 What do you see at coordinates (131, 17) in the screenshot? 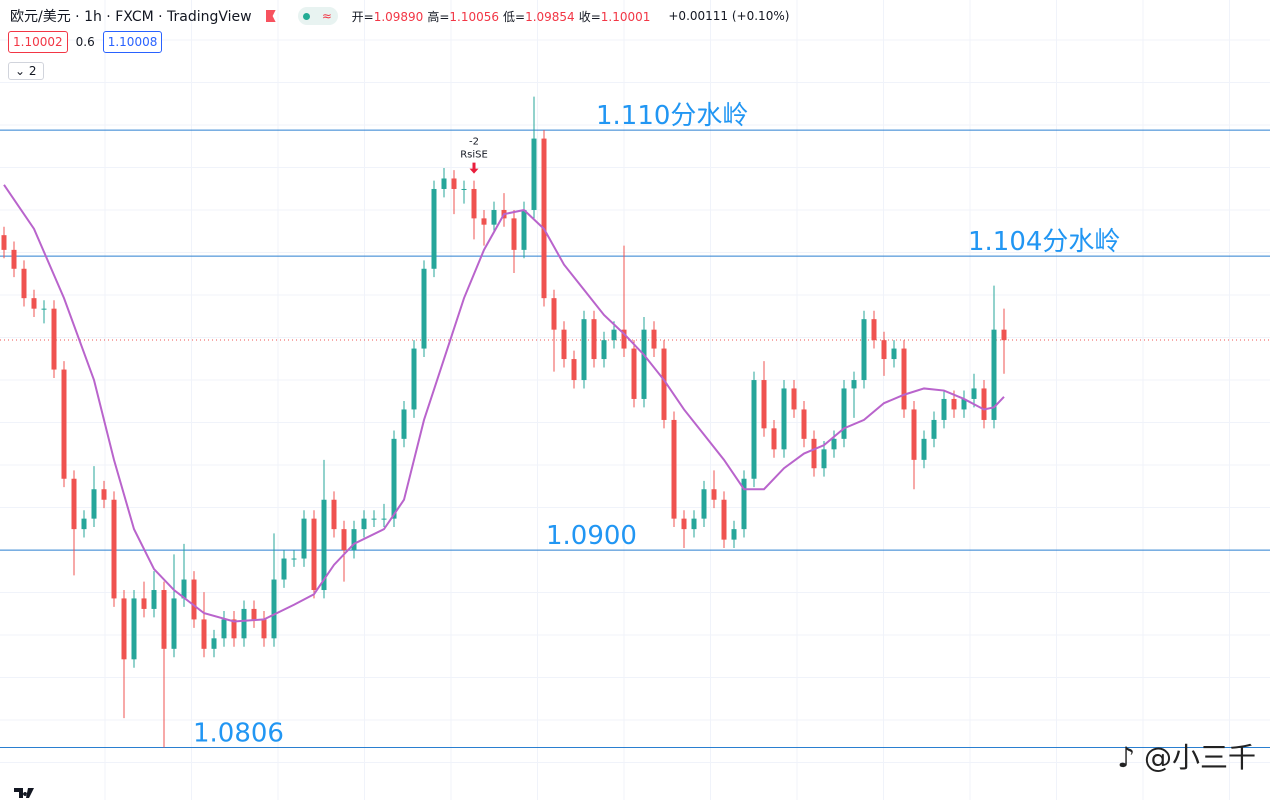
I see `symbol: 欧元/美元 · 1h · FXCM · TradingView` at bounding box center [131, 17].